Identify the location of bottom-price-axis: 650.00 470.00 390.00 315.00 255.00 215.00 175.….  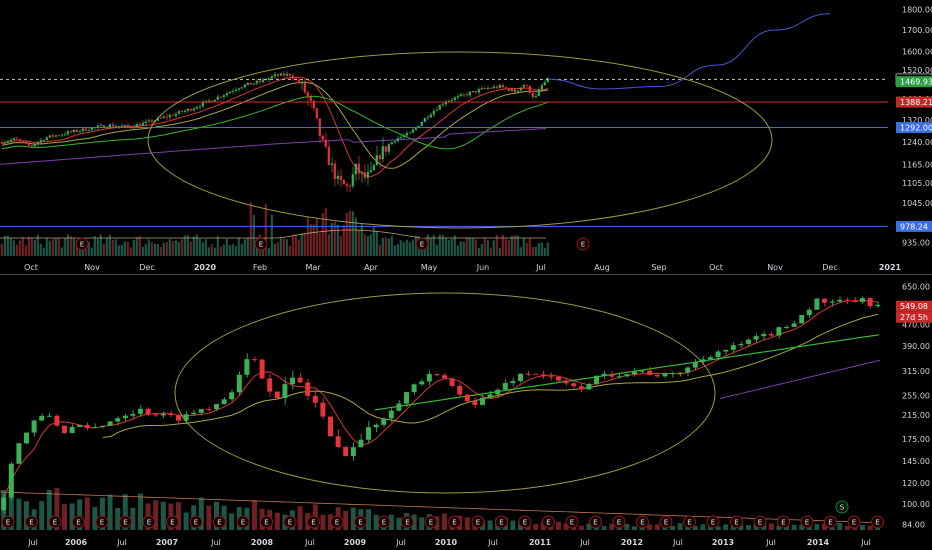
(914, 406).